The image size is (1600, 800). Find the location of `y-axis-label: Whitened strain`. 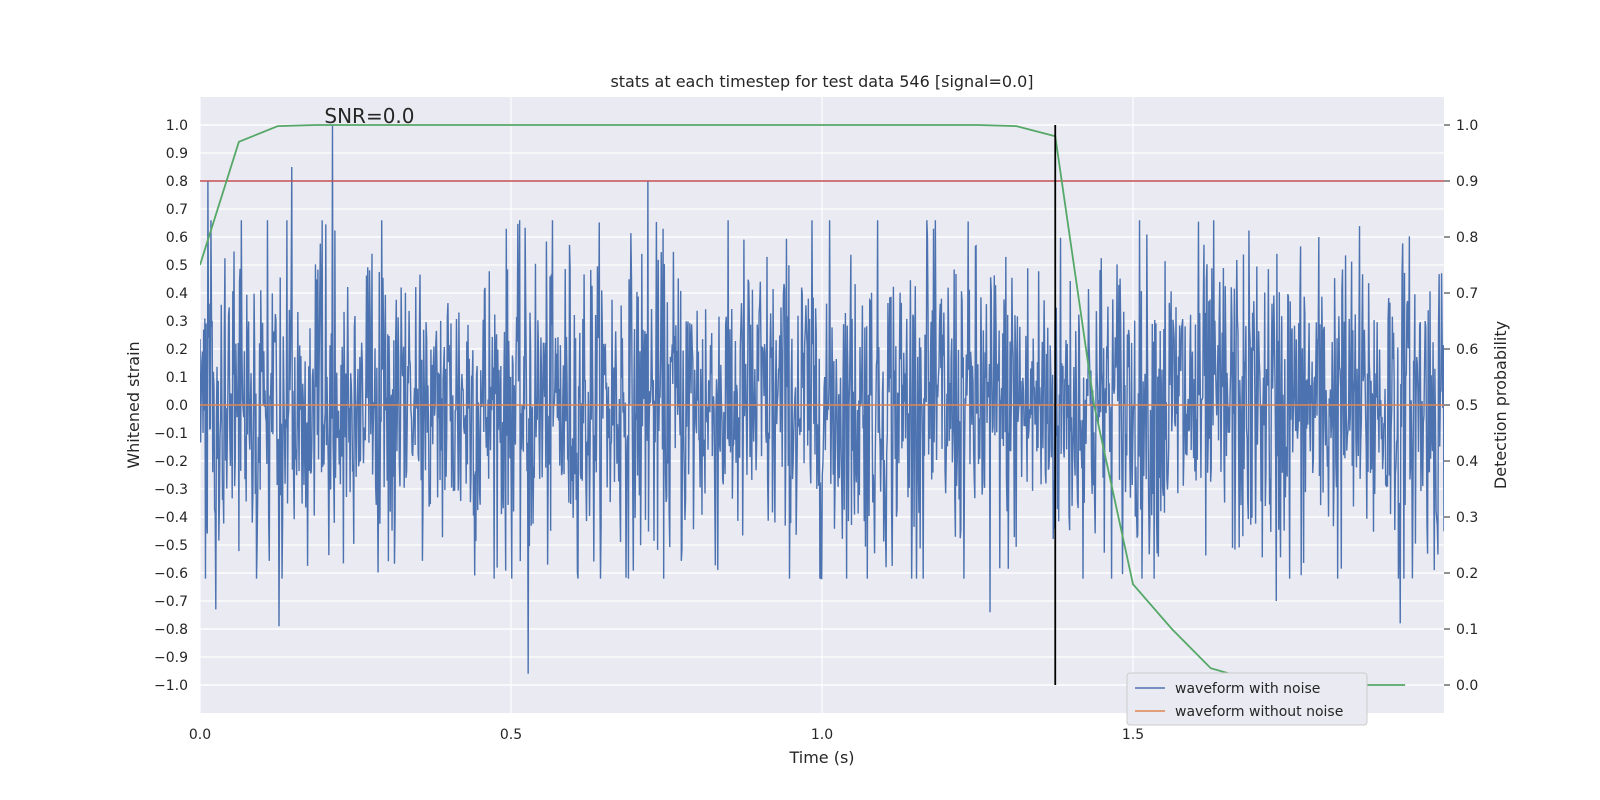

y-axis-label: Whitened strain is located at coordinates (133, 404).